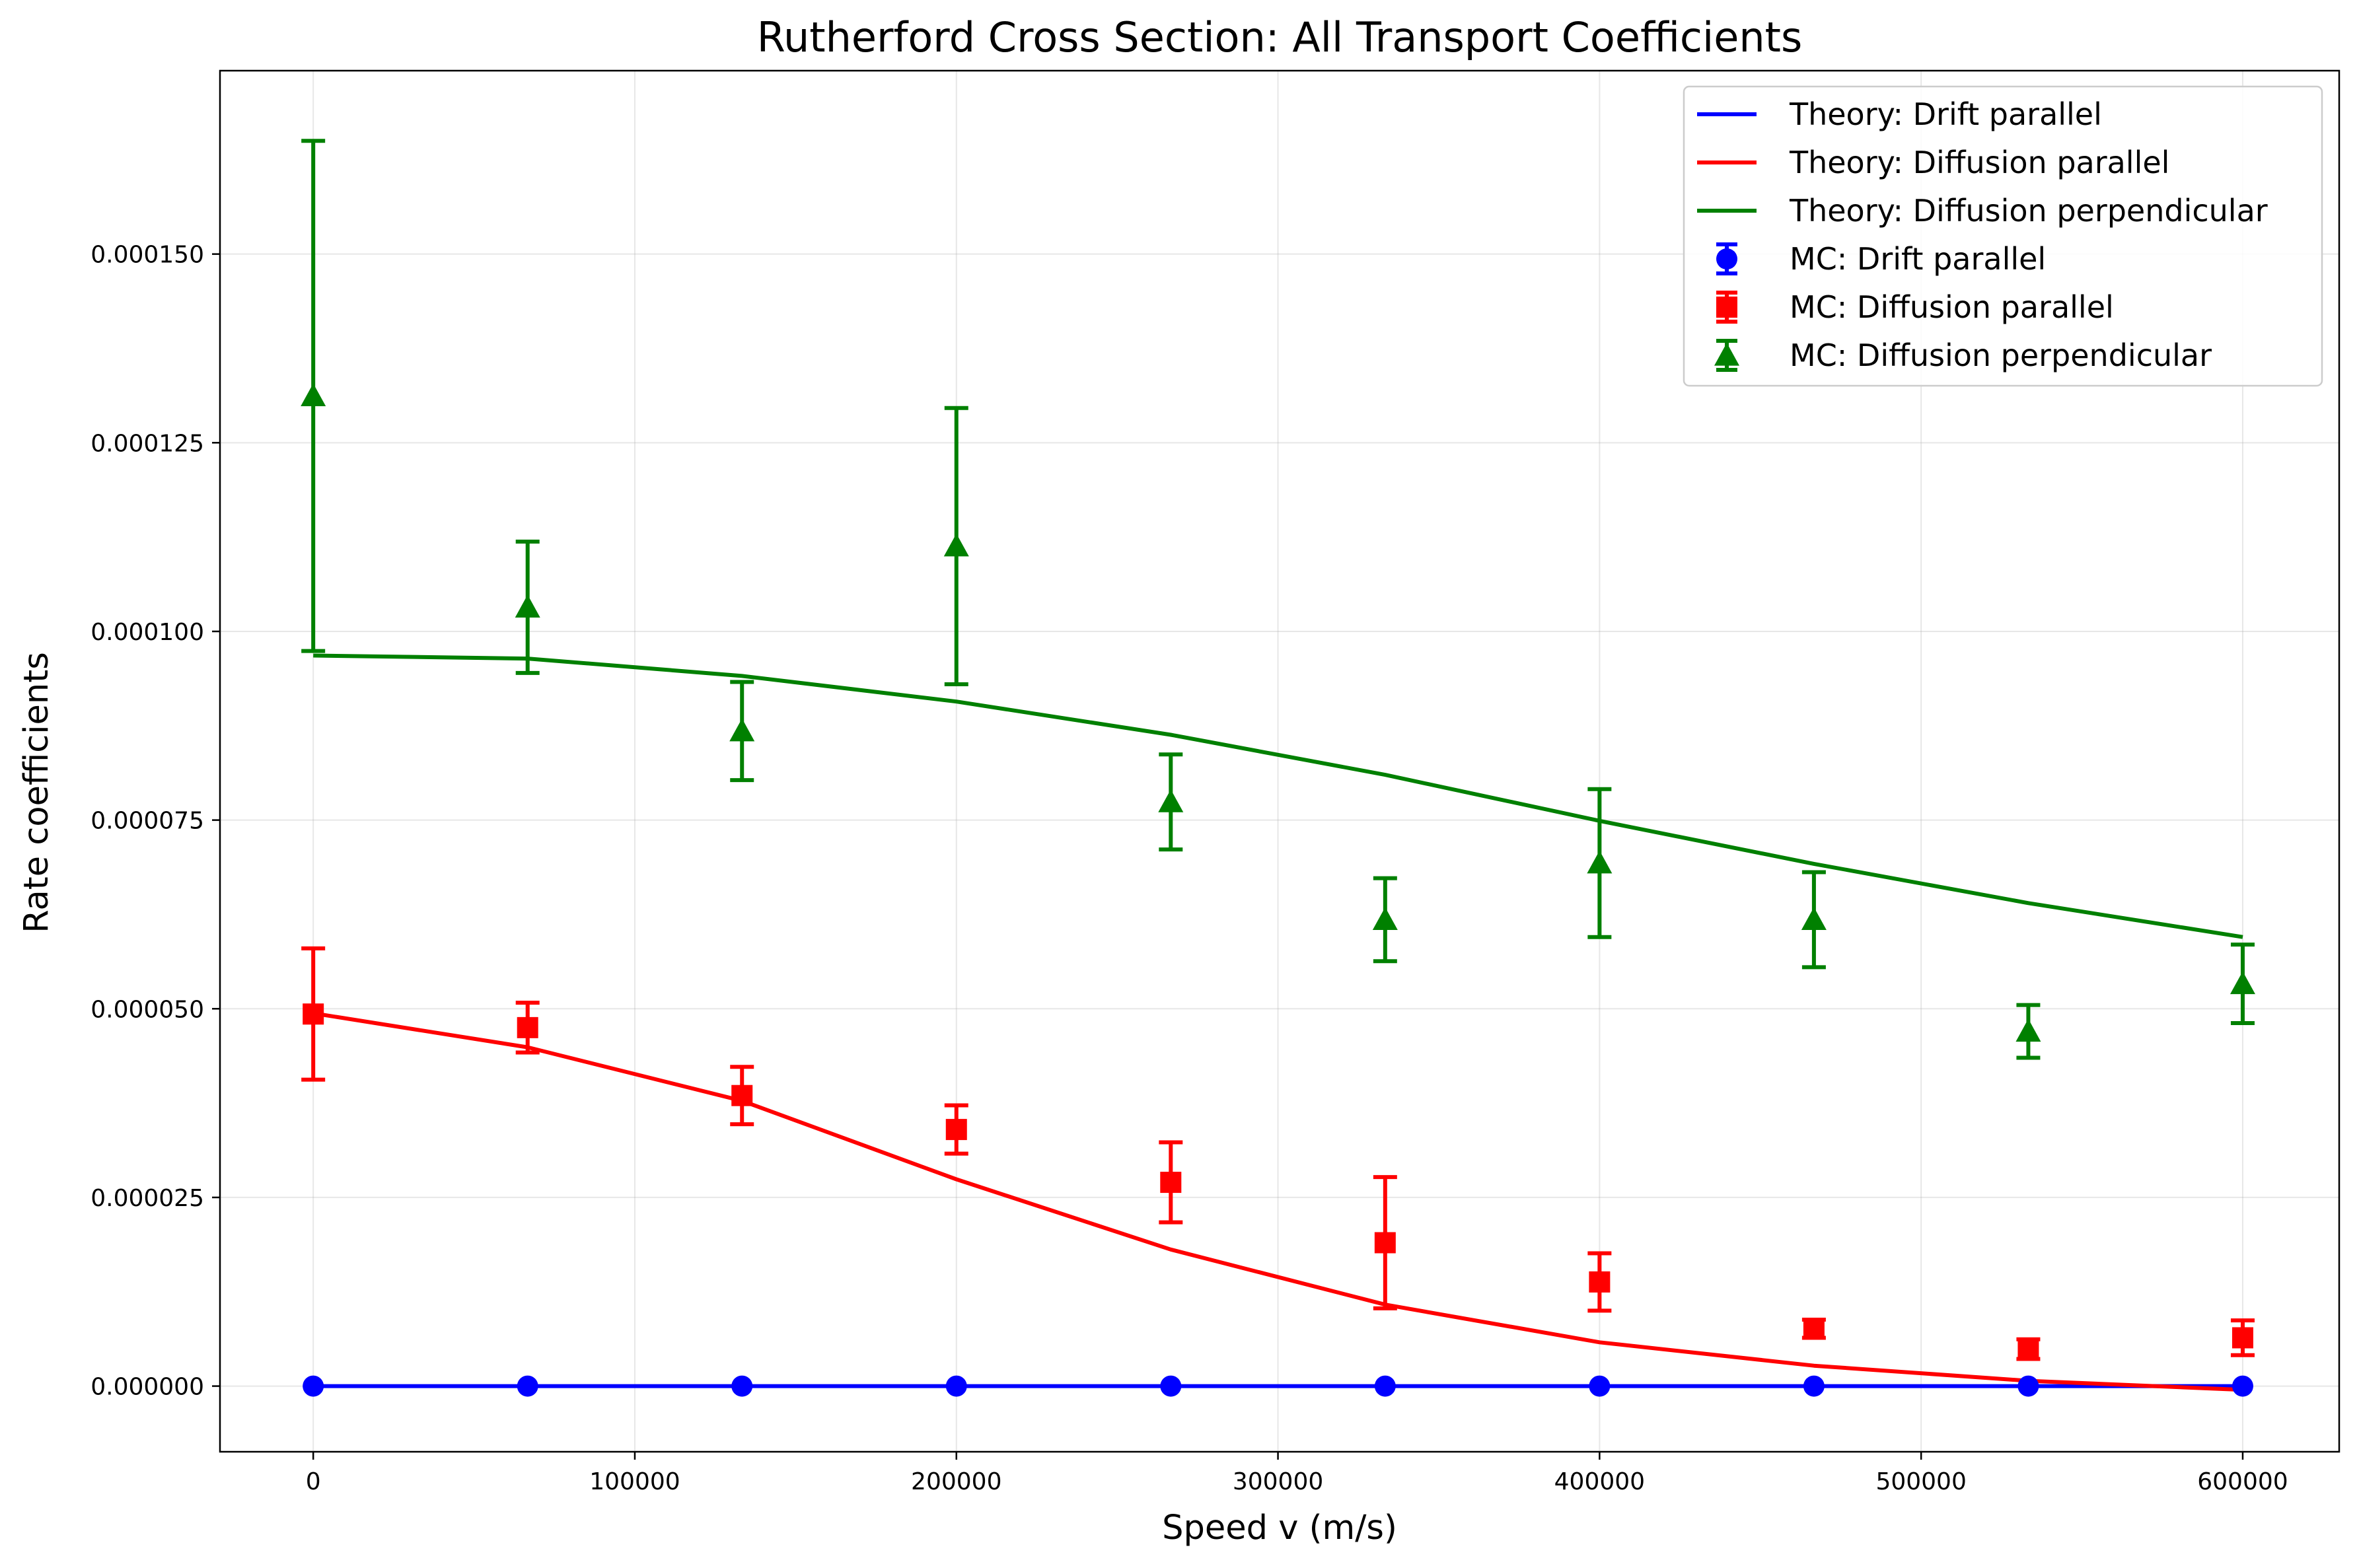 The width and height of the screenshot is (2359, 1568). What do you see at coordinates (1726, 307) in the screenshot?
I see `legend-marker-mc-diffusion-parallel` at bounding box center [1726, 307].